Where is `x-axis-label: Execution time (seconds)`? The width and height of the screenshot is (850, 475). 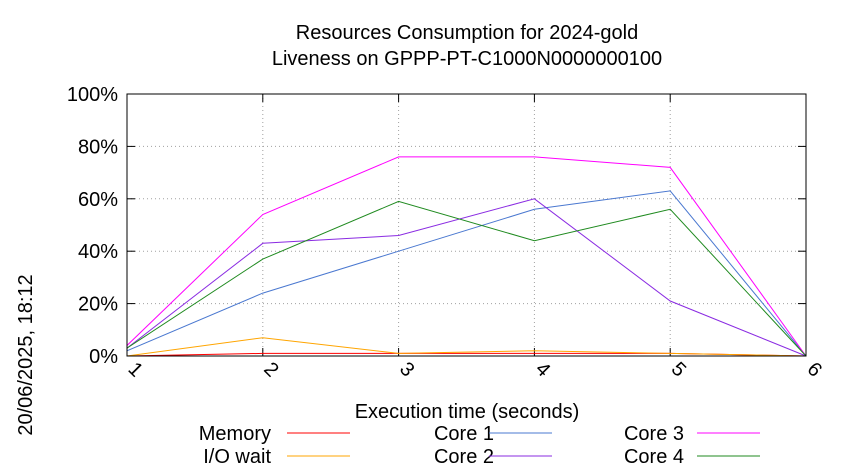 x-axis-label: Execution time (seconds) is located at coordinates (467, 412).